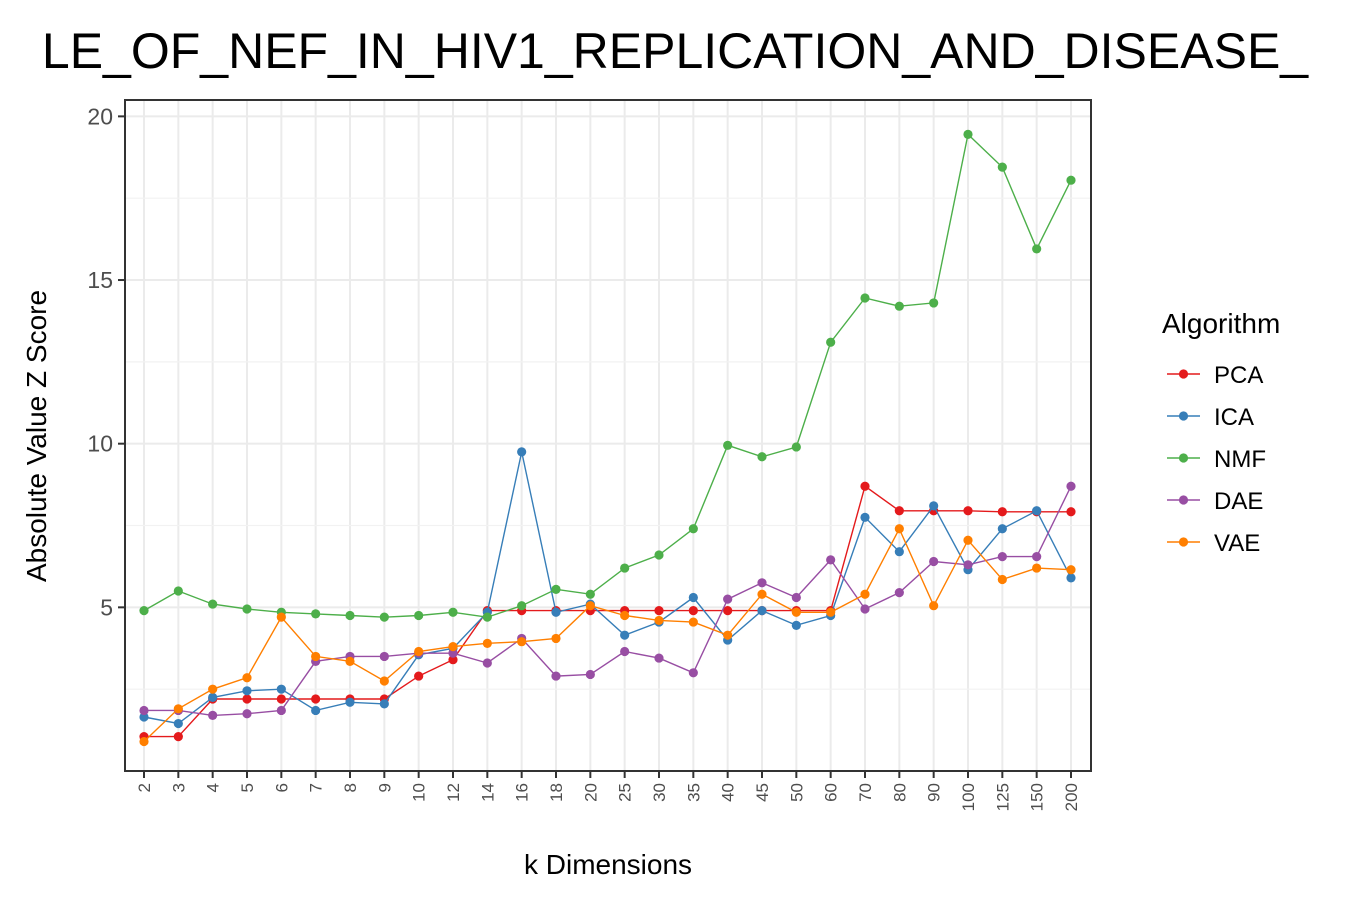 The height and width of the screenshot is (900, 1350). I want to click on legend-item-pca: PCA, so click(1215, 375).